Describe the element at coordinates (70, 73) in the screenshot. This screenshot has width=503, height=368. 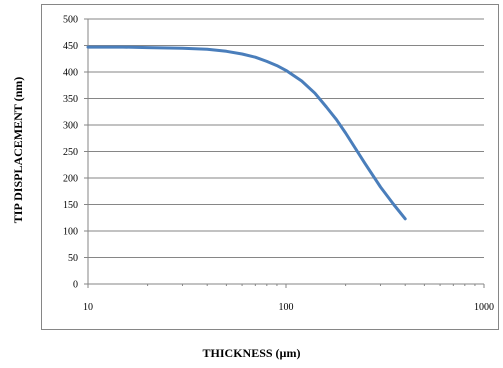
I see `y-tick-label: 400` at that location.